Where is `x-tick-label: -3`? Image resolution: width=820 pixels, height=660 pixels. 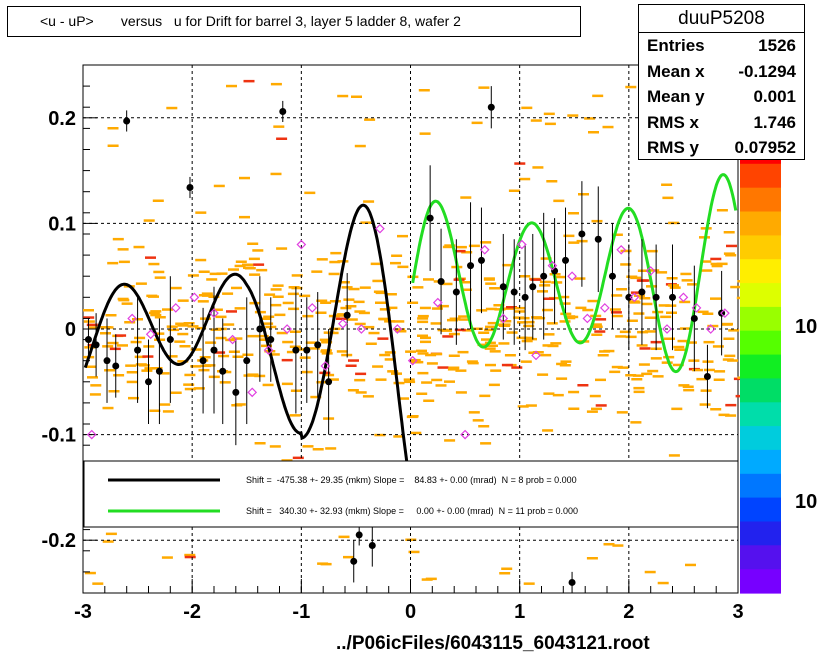
x-tick-label: -3 is located at coordinates (83, 612).